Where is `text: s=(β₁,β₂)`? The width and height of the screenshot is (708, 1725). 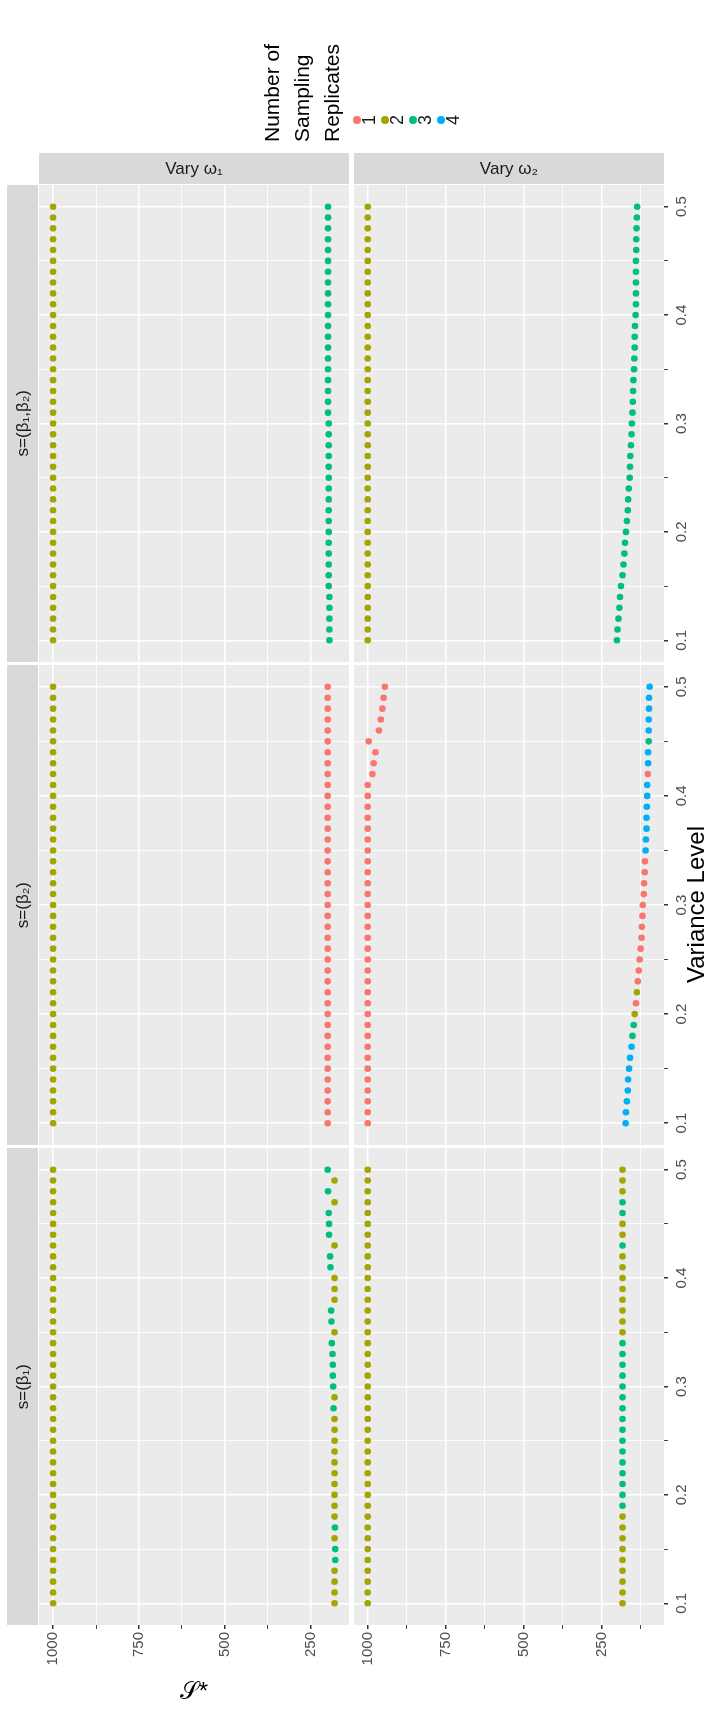
text: s=(β₁,β₂) is located at coordinates (22, 423).